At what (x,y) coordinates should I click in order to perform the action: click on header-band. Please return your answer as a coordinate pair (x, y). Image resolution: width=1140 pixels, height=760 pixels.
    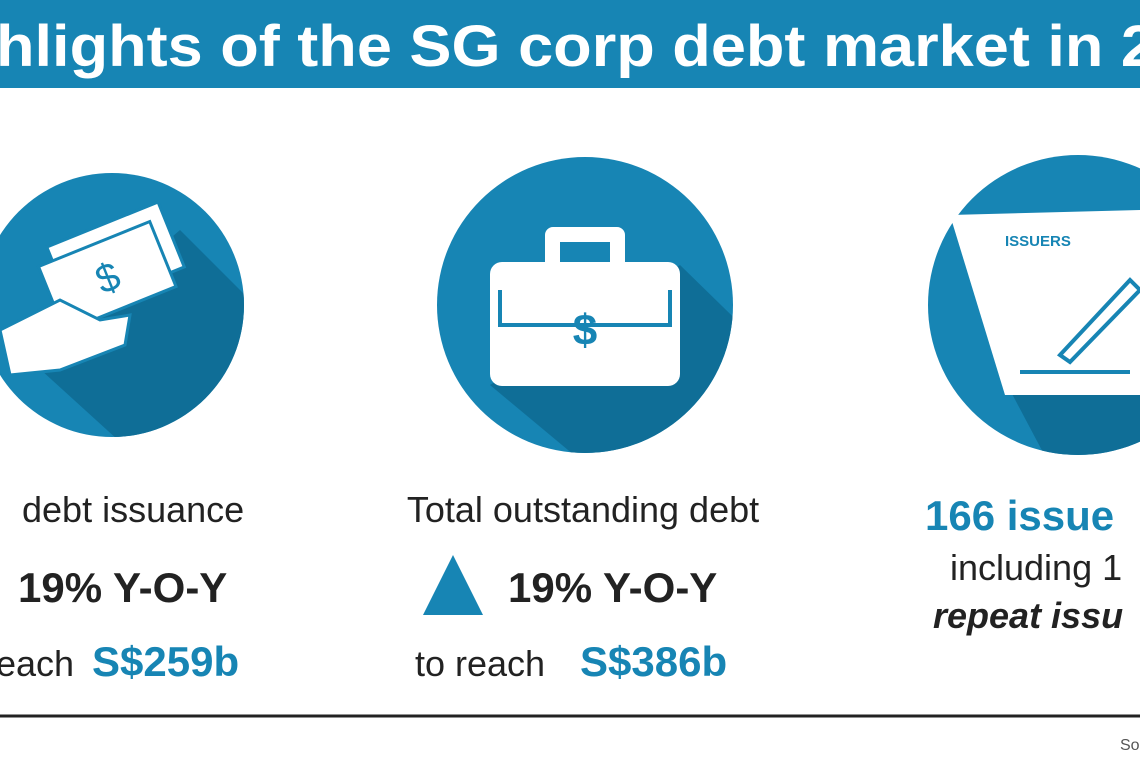
    Looking at the image, I should click on (570, 44).